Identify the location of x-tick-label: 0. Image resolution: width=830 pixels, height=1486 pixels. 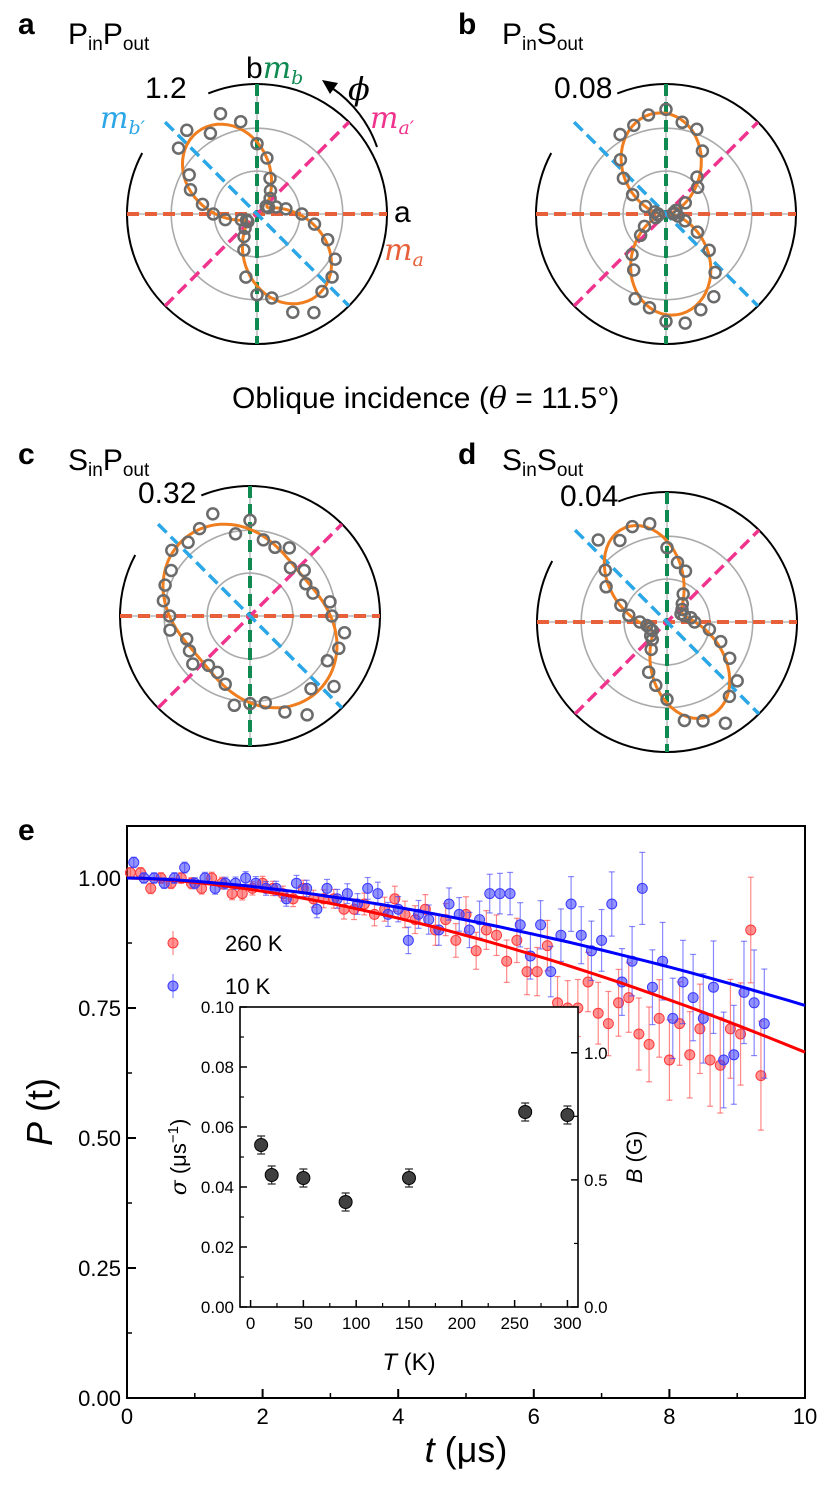
(127, 1416).